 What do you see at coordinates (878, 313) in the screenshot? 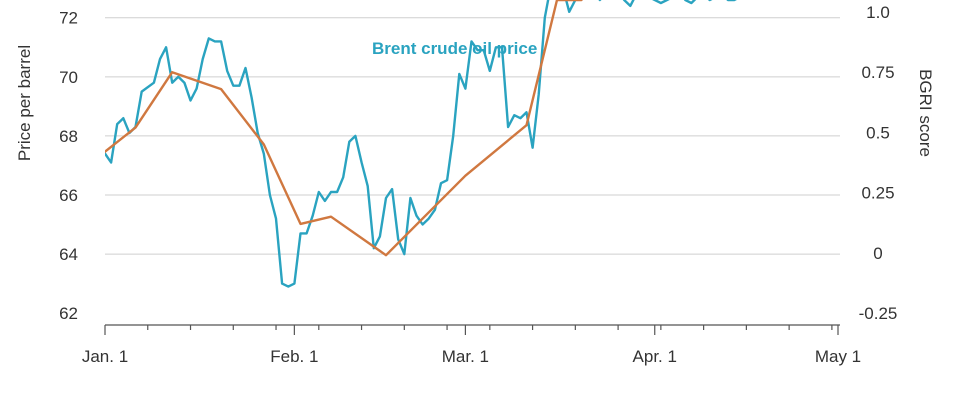
I see `y2-tick-label: -0.25` at bounding box center [878, 313].